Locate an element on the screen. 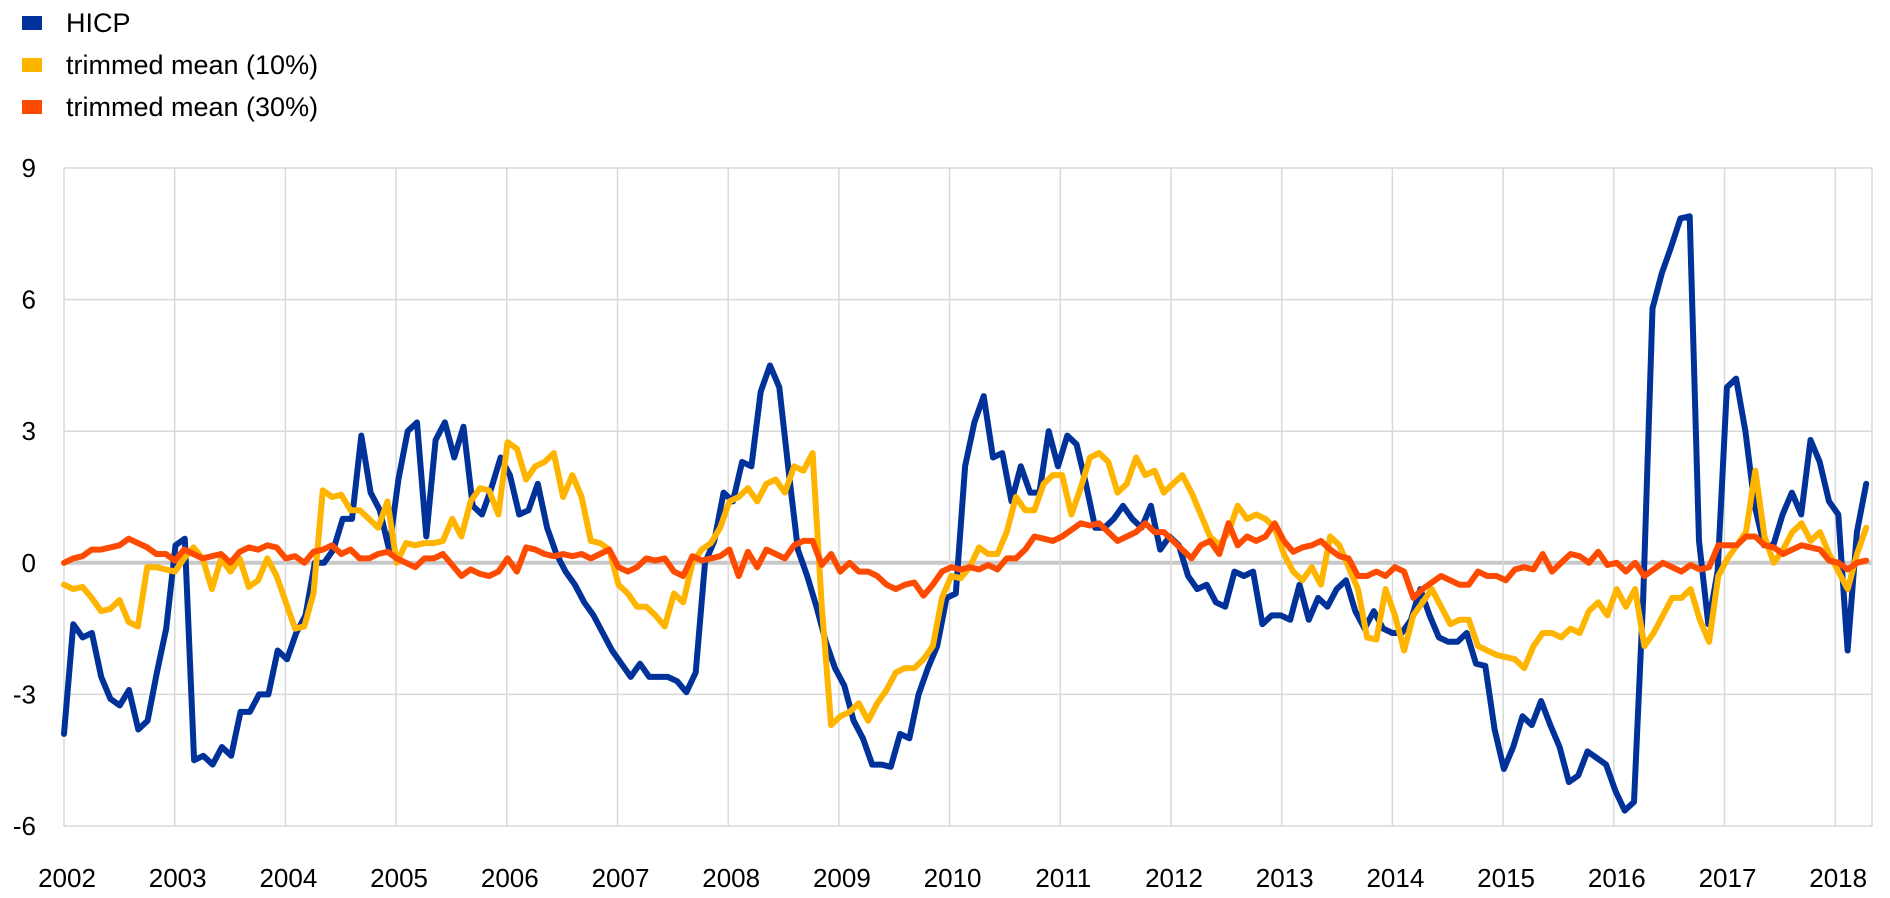 This screenshot has width=1890, height=898. x-tick-label: 2004 is located at coordinates (288, 878).